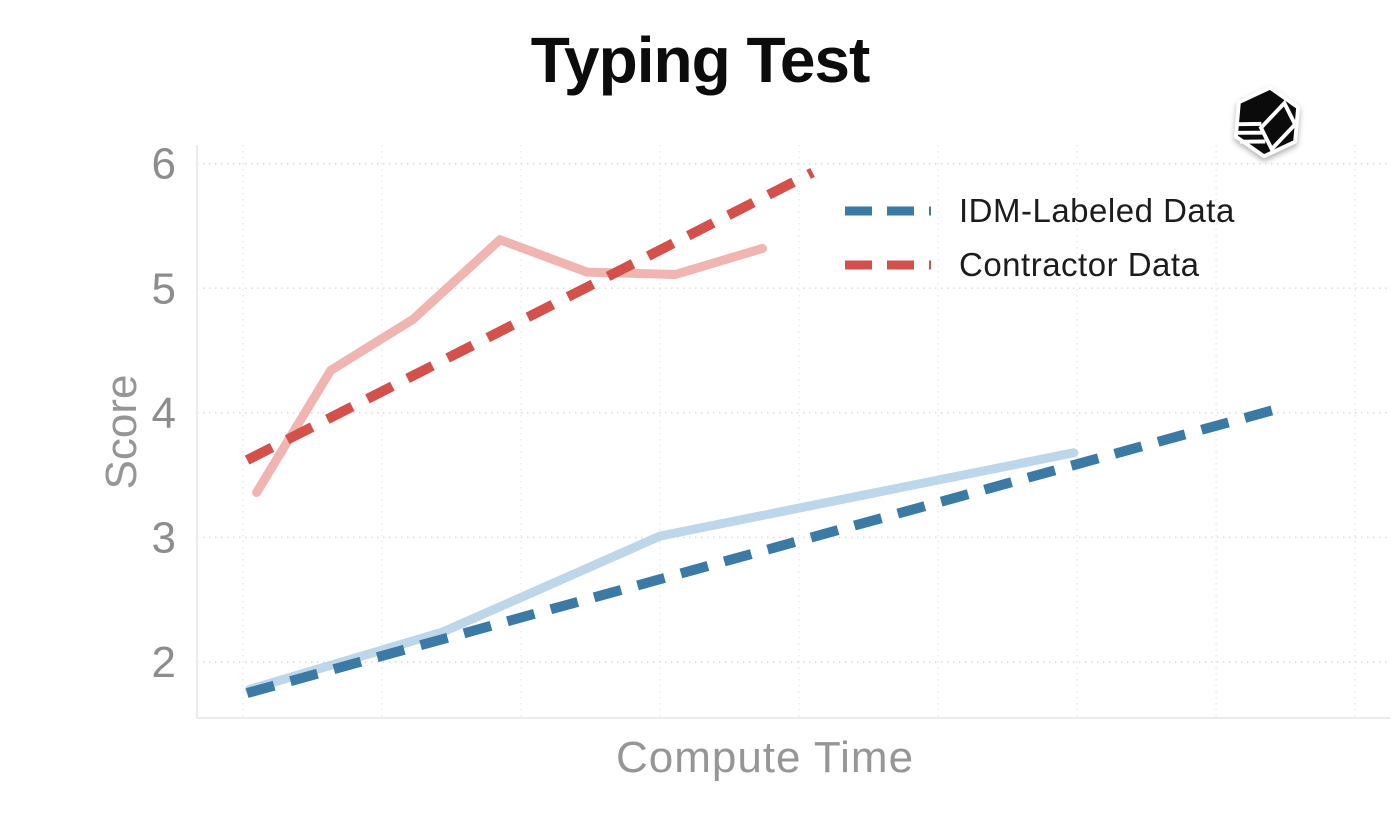  What do you see at coordinates (164, 288) in the screenshot?
I see `y-tick-label: 5` at bounding box center [164, 288].